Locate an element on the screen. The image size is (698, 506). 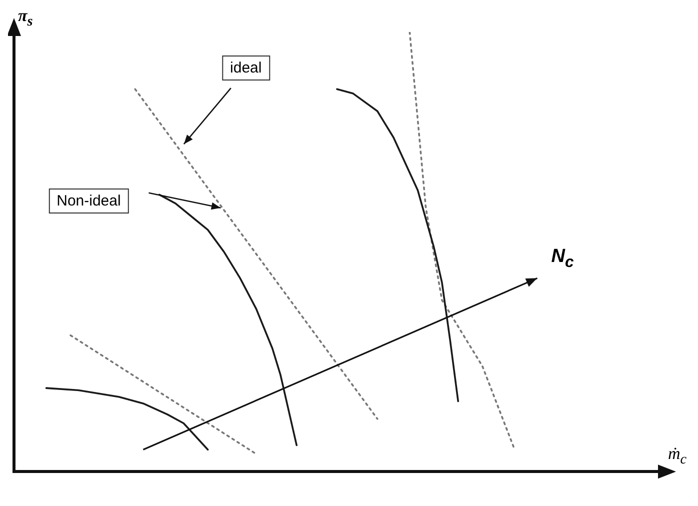
annotation: N$_{c}$ is located at coordinates (562, 259).